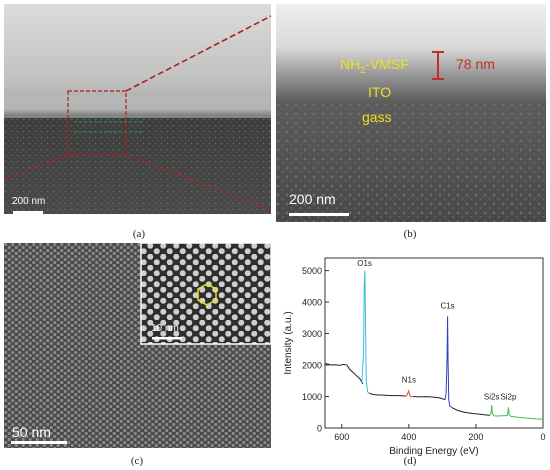  I want to click on layer-label-glass: gass, so click(377, 117).